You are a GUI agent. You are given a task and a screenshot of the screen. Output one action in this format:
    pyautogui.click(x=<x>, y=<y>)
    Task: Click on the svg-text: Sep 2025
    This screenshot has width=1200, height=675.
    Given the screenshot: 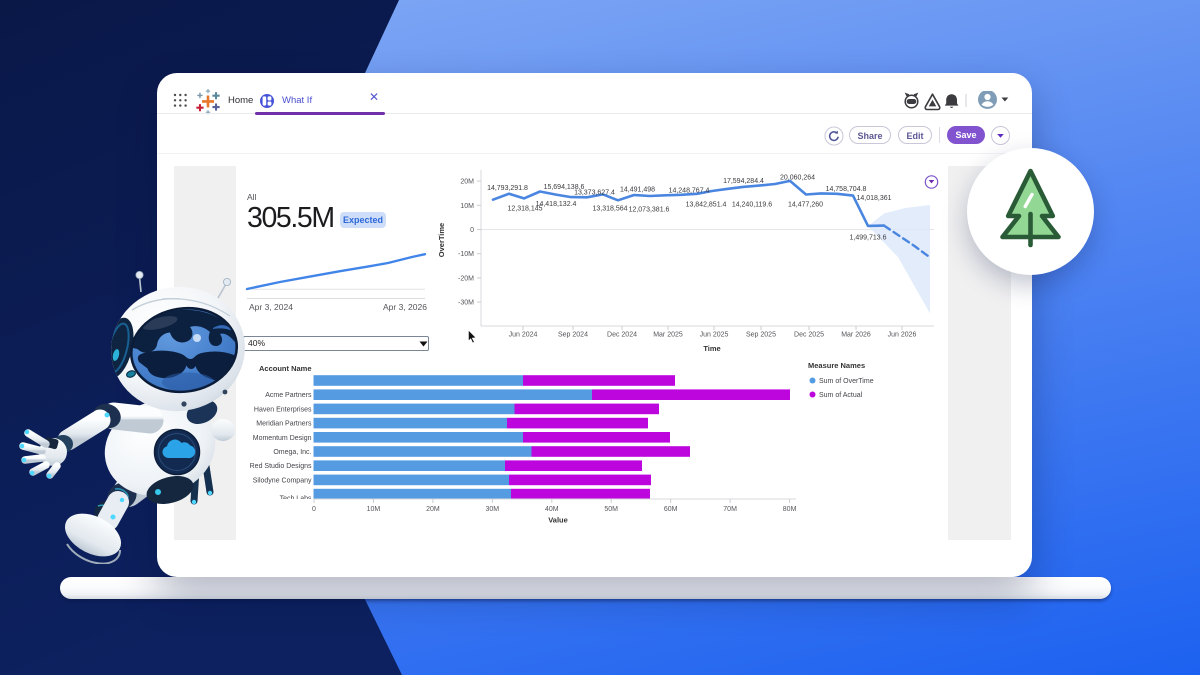 What is the action you would take?
    pyautogui.click(x=761, y=335)
    